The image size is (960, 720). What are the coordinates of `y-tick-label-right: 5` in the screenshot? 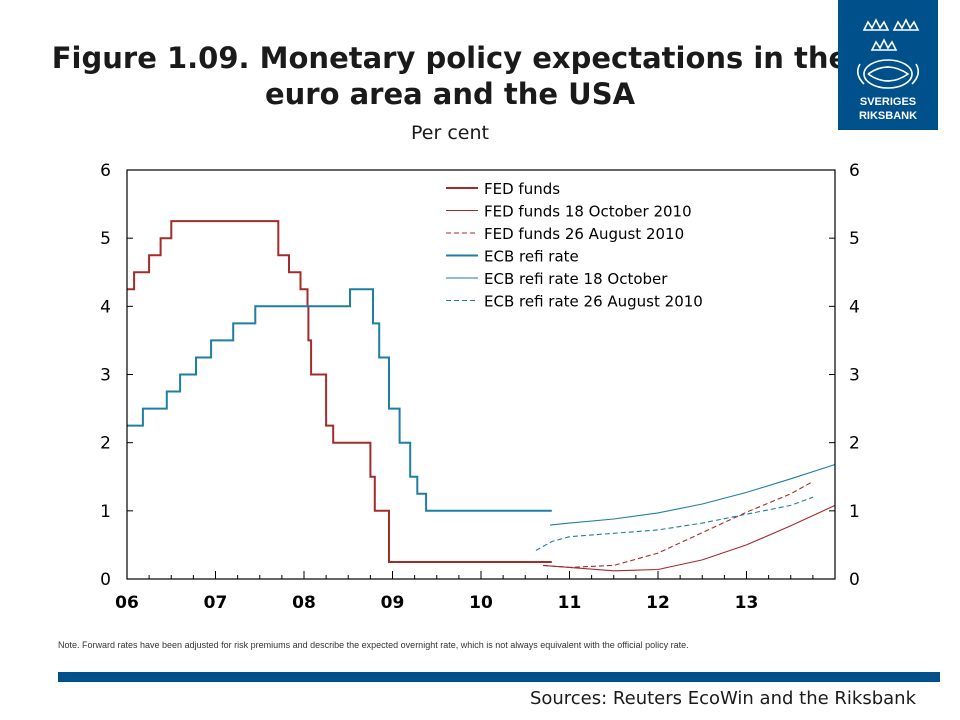 It's located at (854, 239).